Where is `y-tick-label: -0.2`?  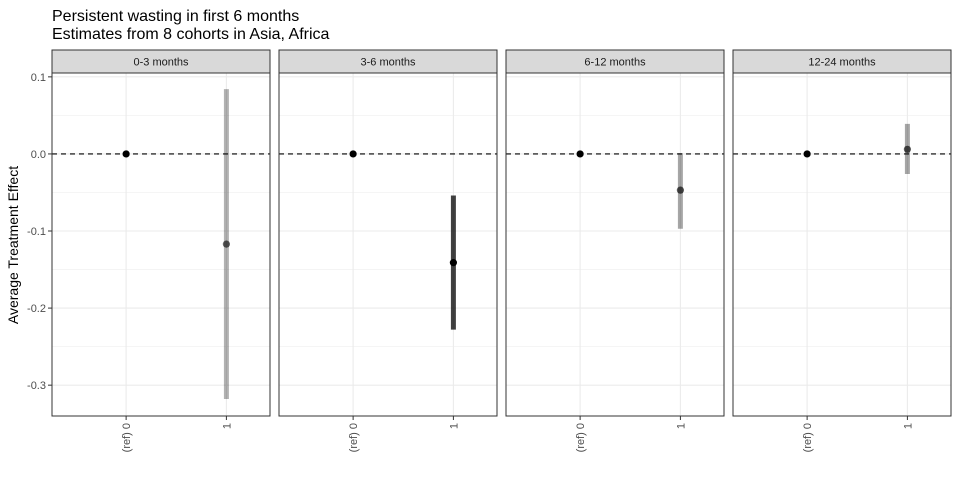 y-tick-label: -0.2 is located at coordinates (36, 309).